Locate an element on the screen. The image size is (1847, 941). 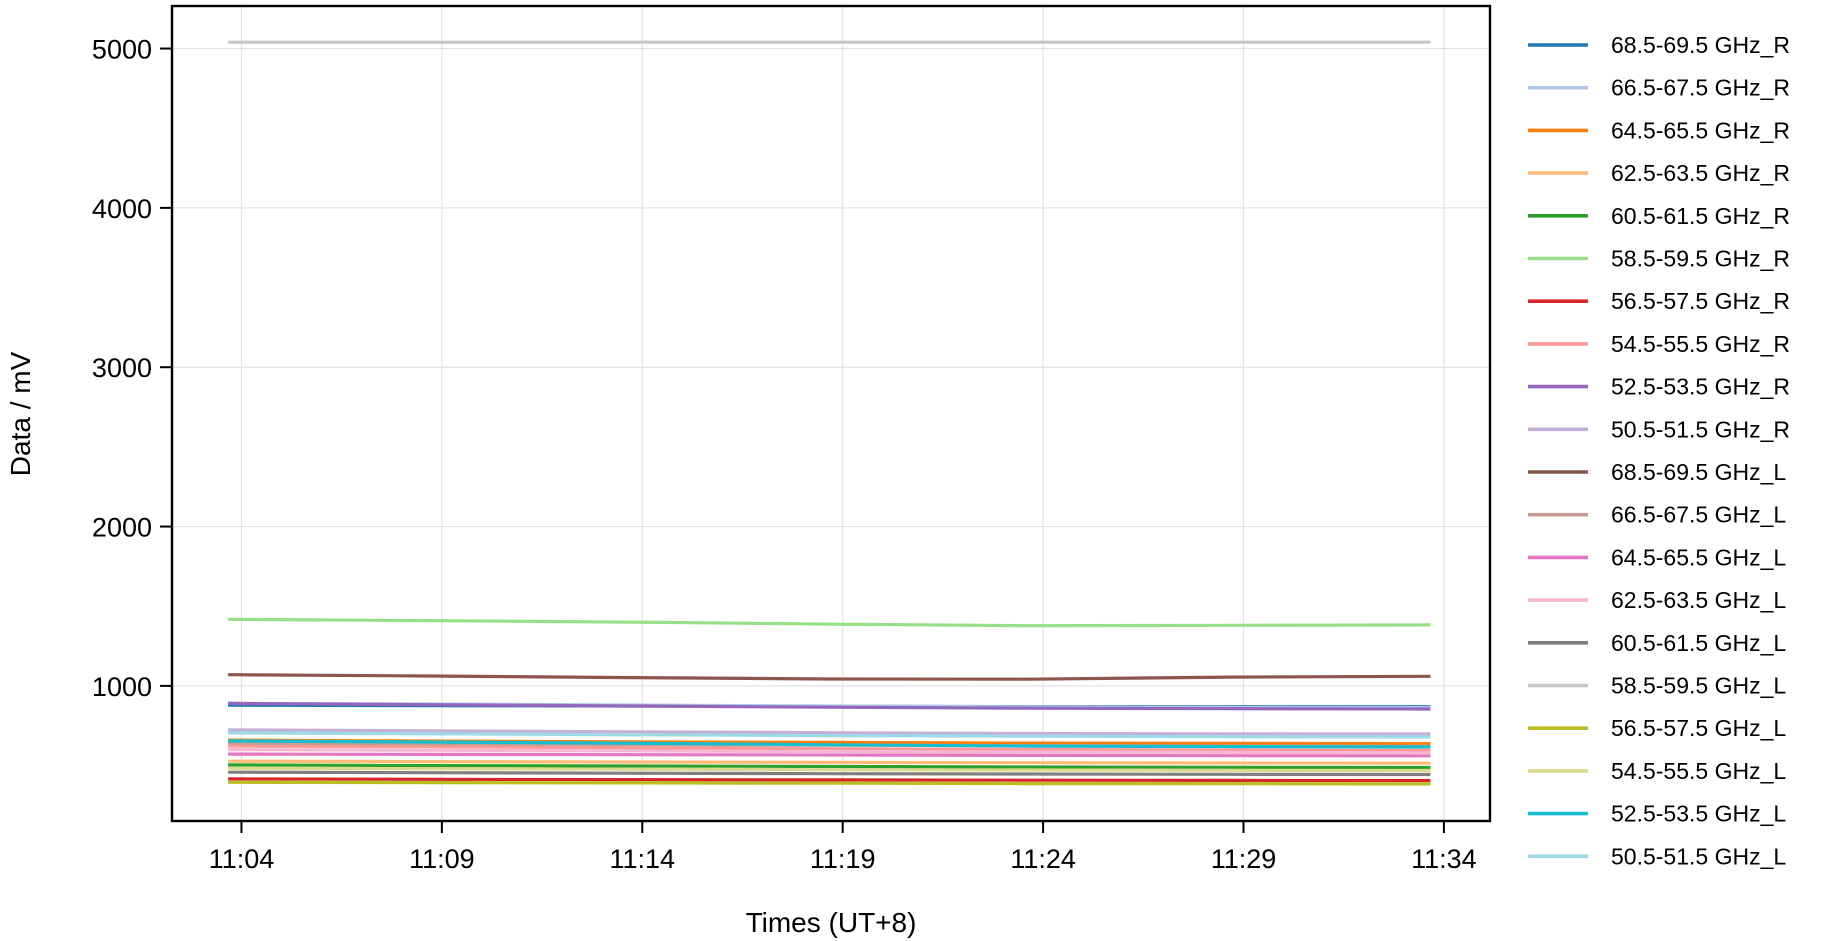
x-tick-label: 11:19 is located at coordinates (843, 859).